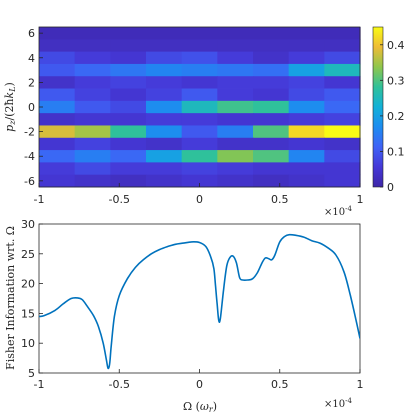  I want to click on colorbar-tick-label: 0.2, so click(396, 116).